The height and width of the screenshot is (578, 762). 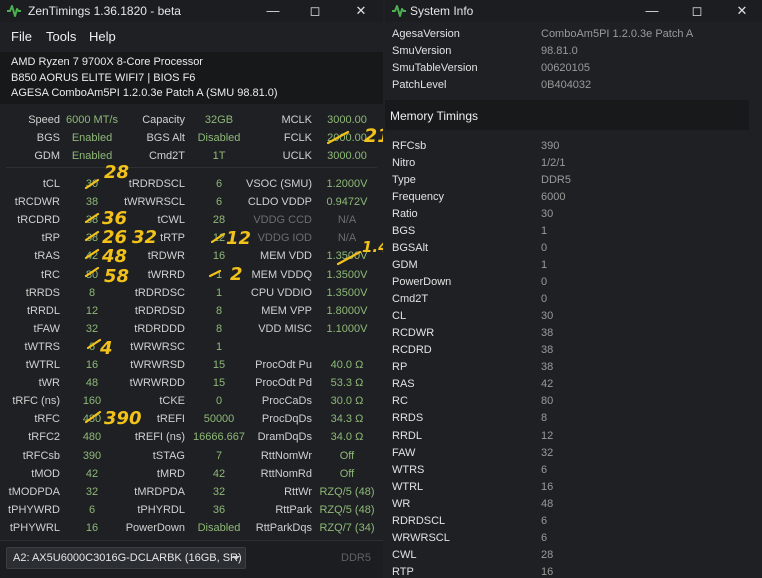 I want to click on tphywrd-value: 6, so click(x=92, y=509).